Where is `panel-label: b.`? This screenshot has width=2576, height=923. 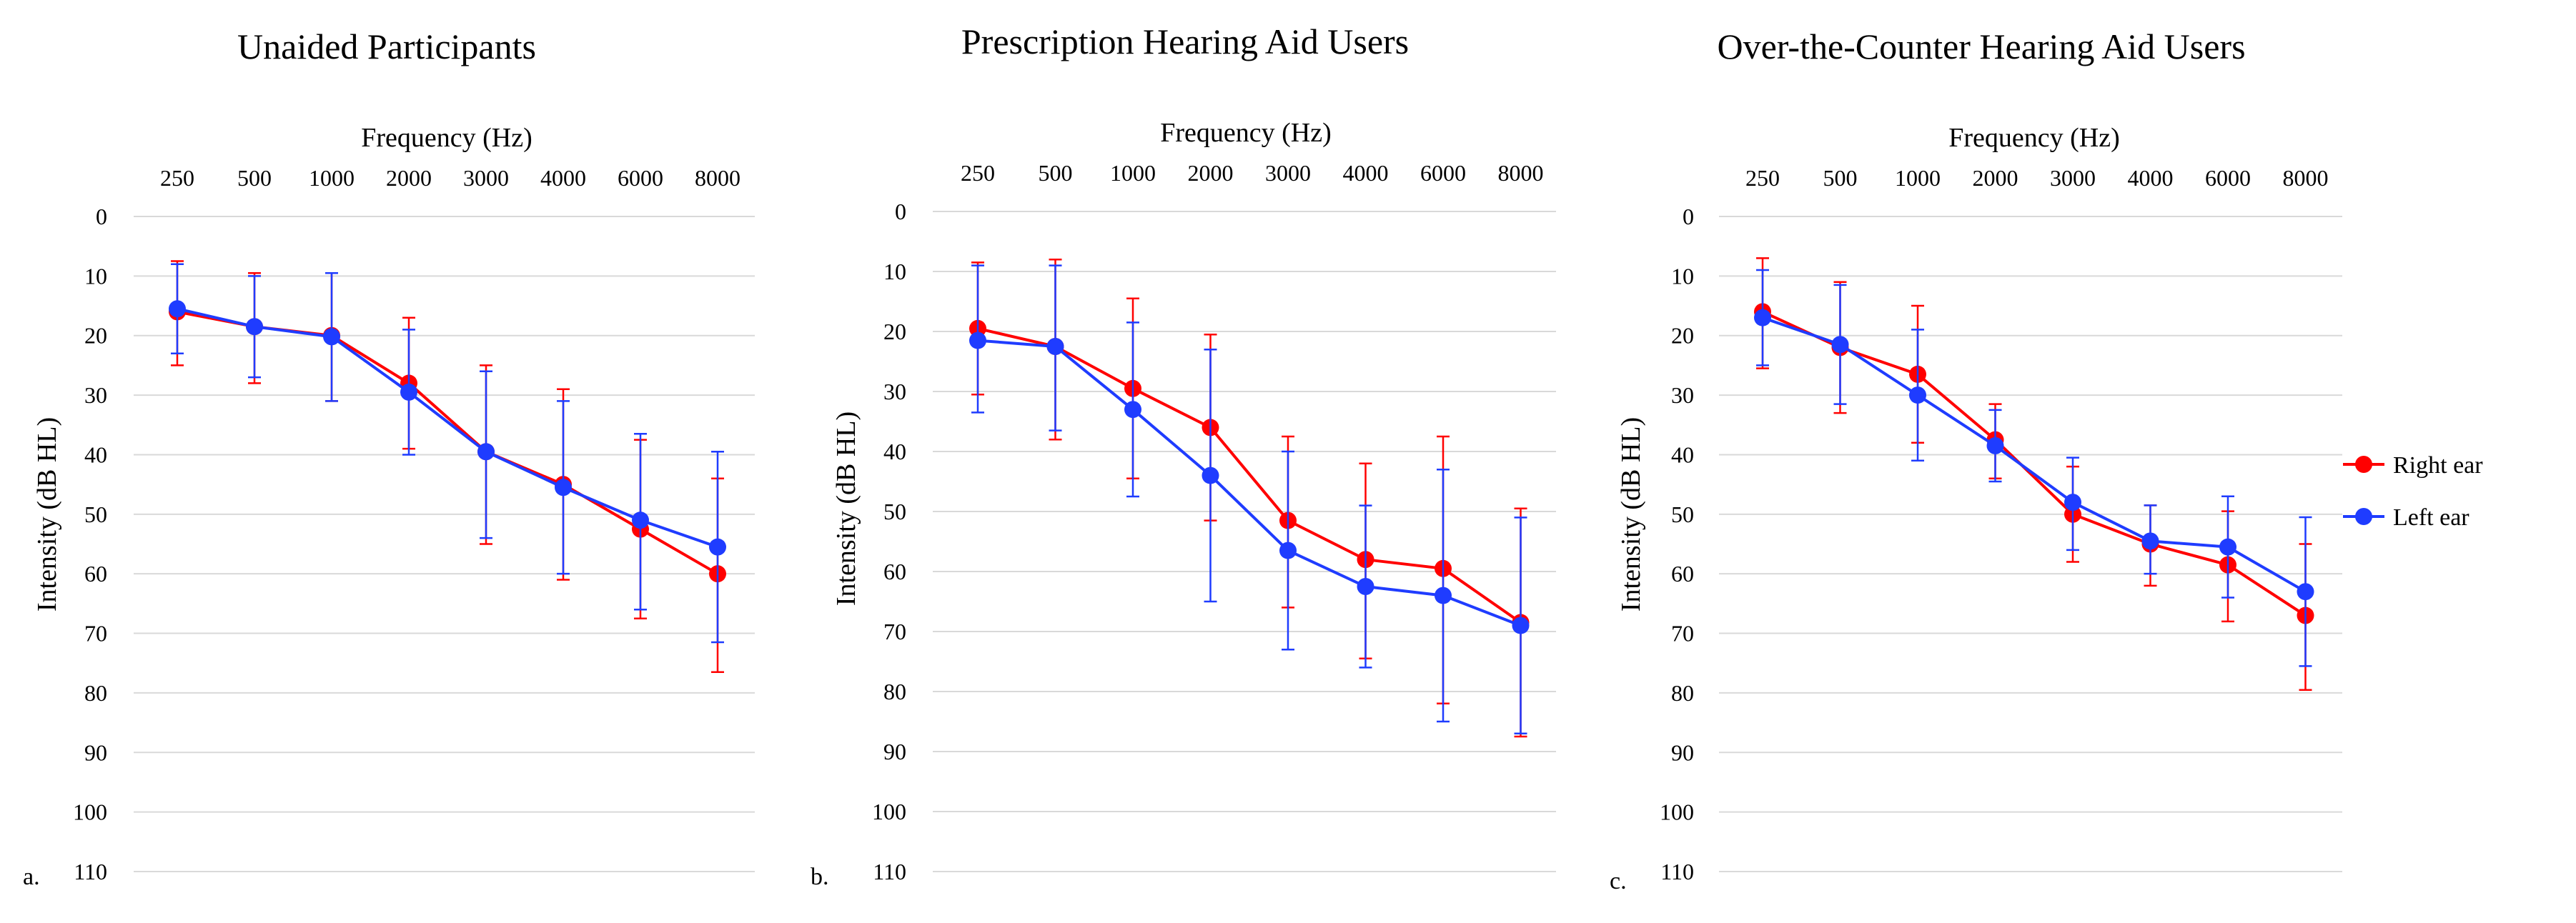
panel-label: b. is located at coordinates (820, 877).